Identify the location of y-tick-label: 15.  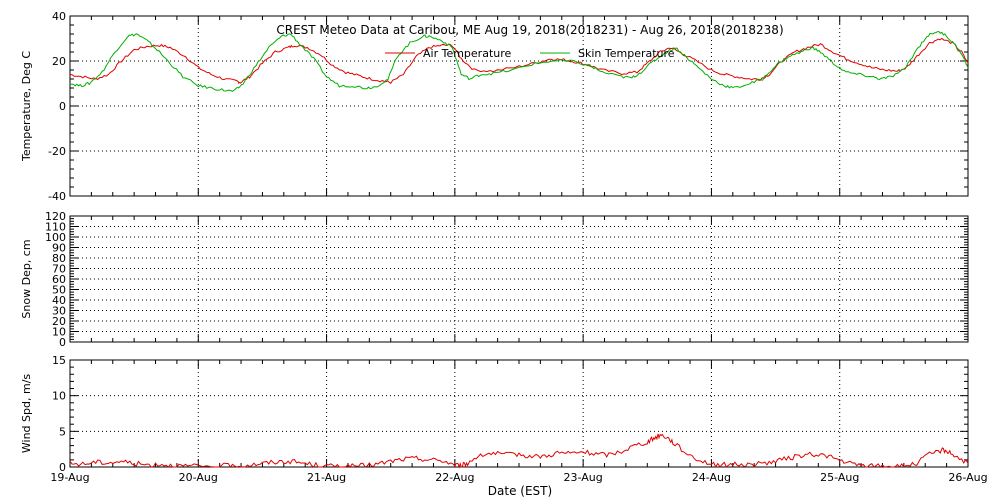
(59, 360).